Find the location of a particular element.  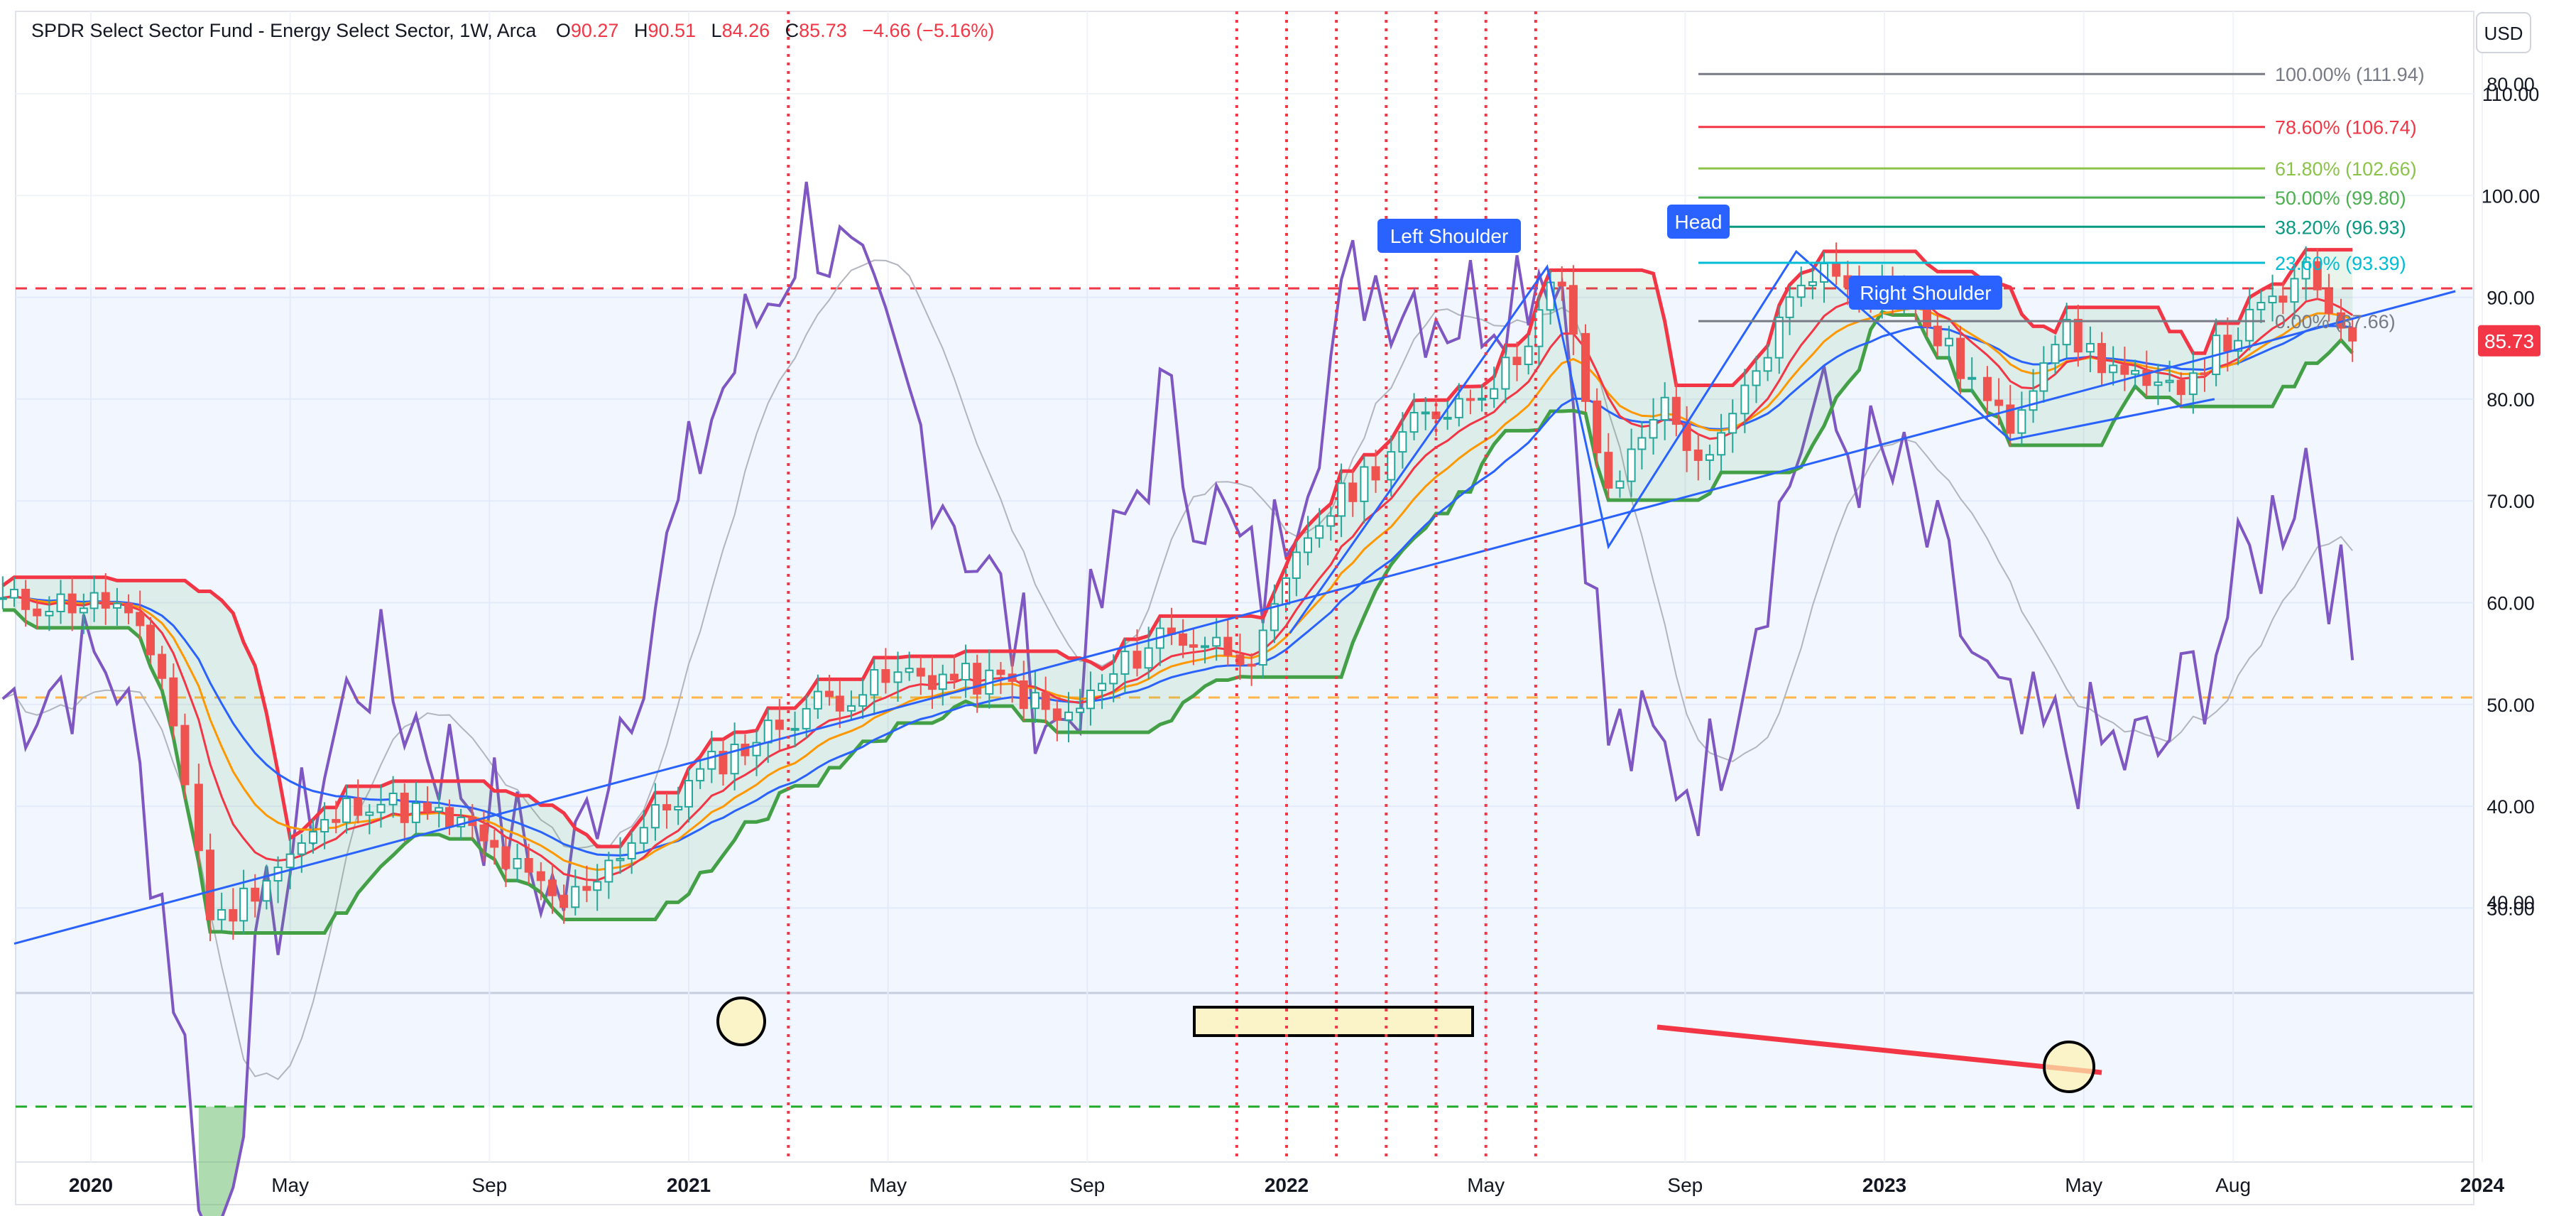

head-label: Head is located at coordinates (1699, 222).